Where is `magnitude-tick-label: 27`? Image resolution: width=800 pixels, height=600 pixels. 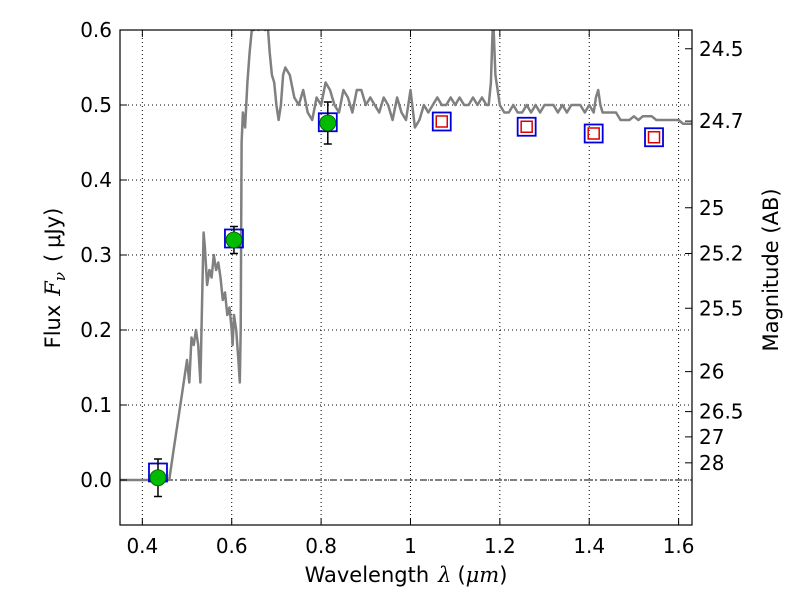
magnitude-tick-label: 27 is located at coordinates (711, 437).